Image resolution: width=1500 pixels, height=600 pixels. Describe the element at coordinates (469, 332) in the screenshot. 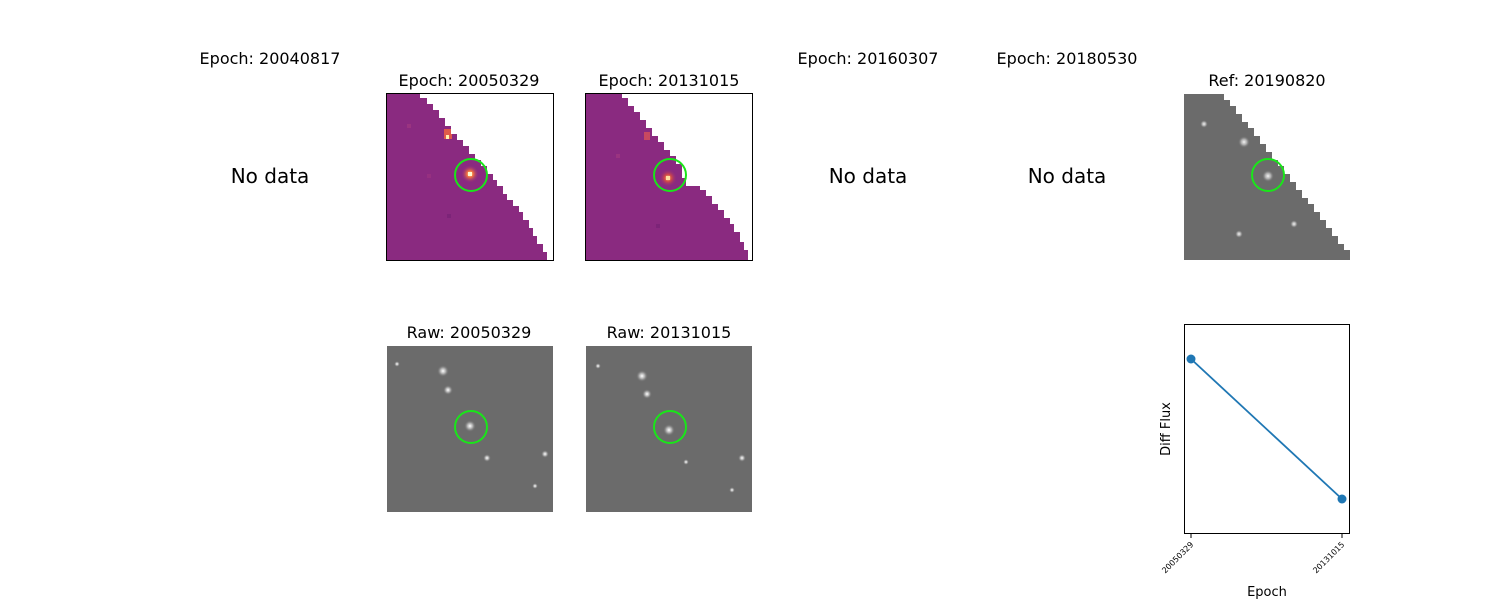

I see `panel-title-raw-20050329: Raw: 20050329` at that location.